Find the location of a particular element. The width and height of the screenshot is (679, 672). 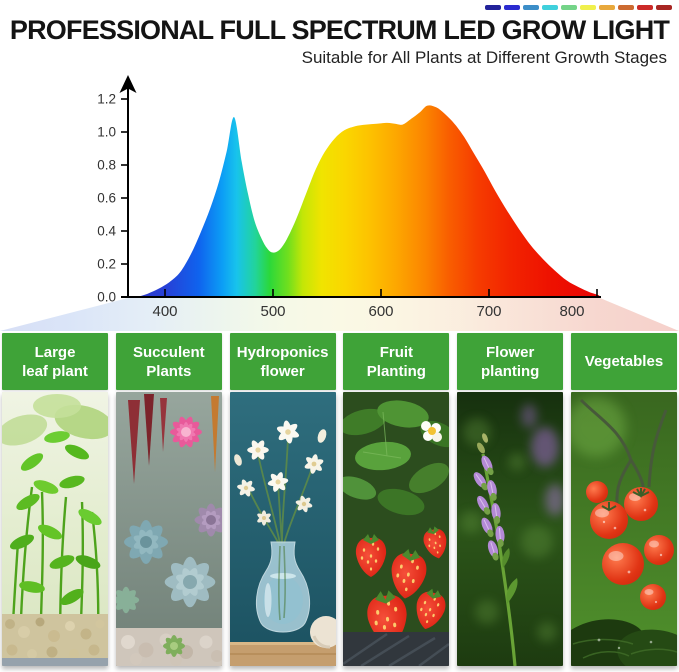

category-label: Large leaf plant is located at coordinates (55, 361).